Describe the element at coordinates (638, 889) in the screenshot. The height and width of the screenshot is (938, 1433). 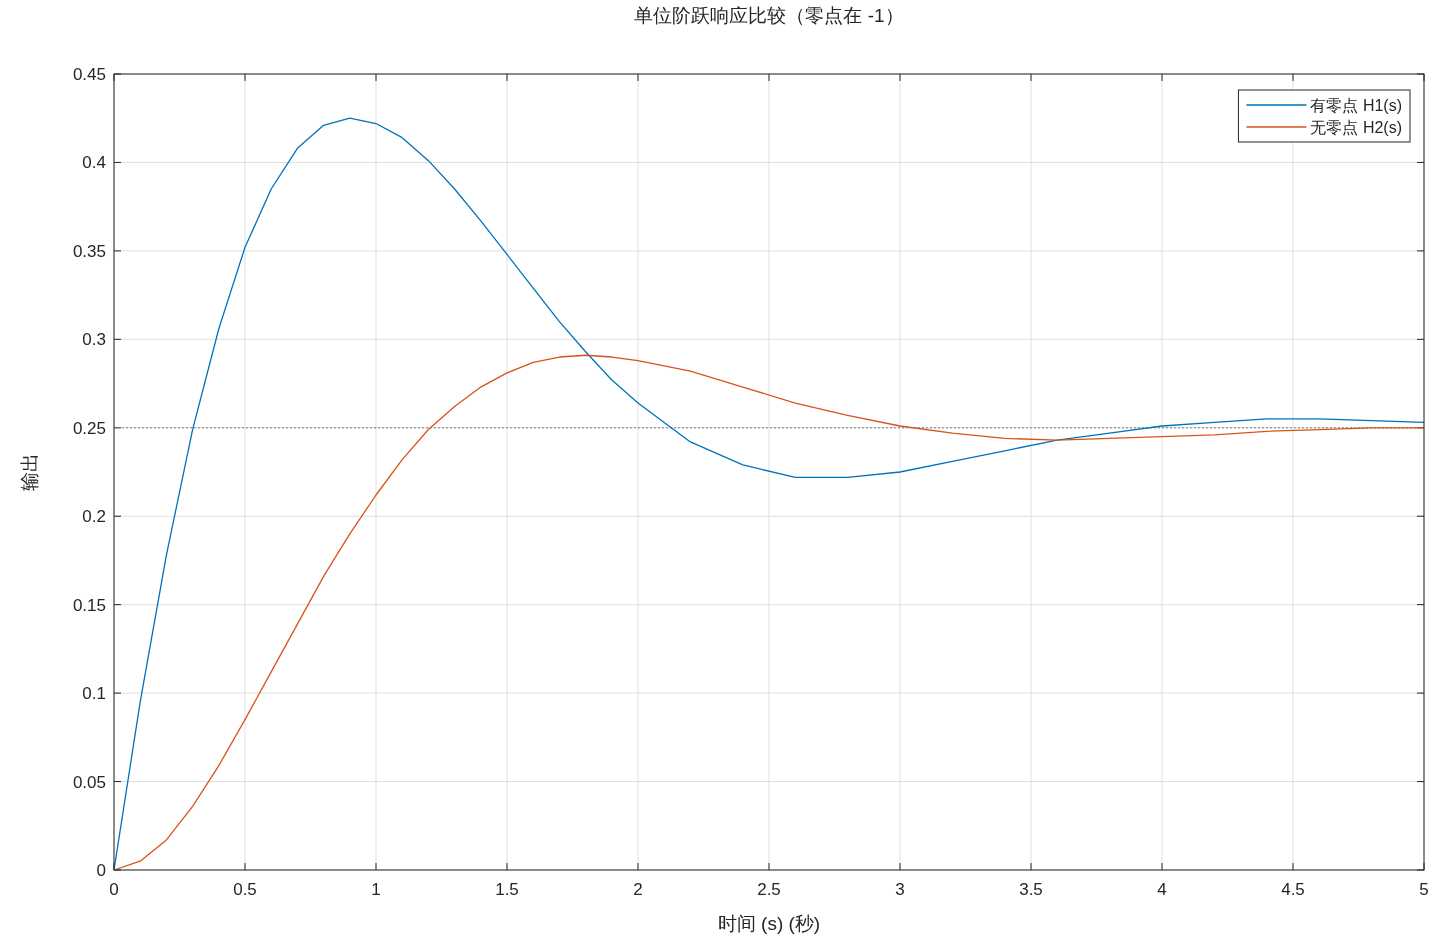
I see `x-tick-label: 2` at that location.